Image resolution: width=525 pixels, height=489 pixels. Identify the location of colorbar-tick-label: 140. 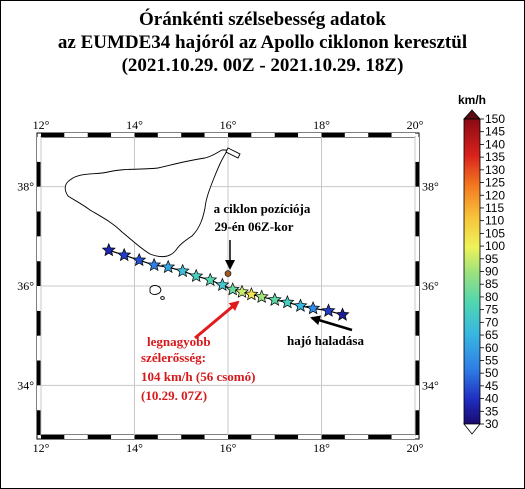
(495, 144).